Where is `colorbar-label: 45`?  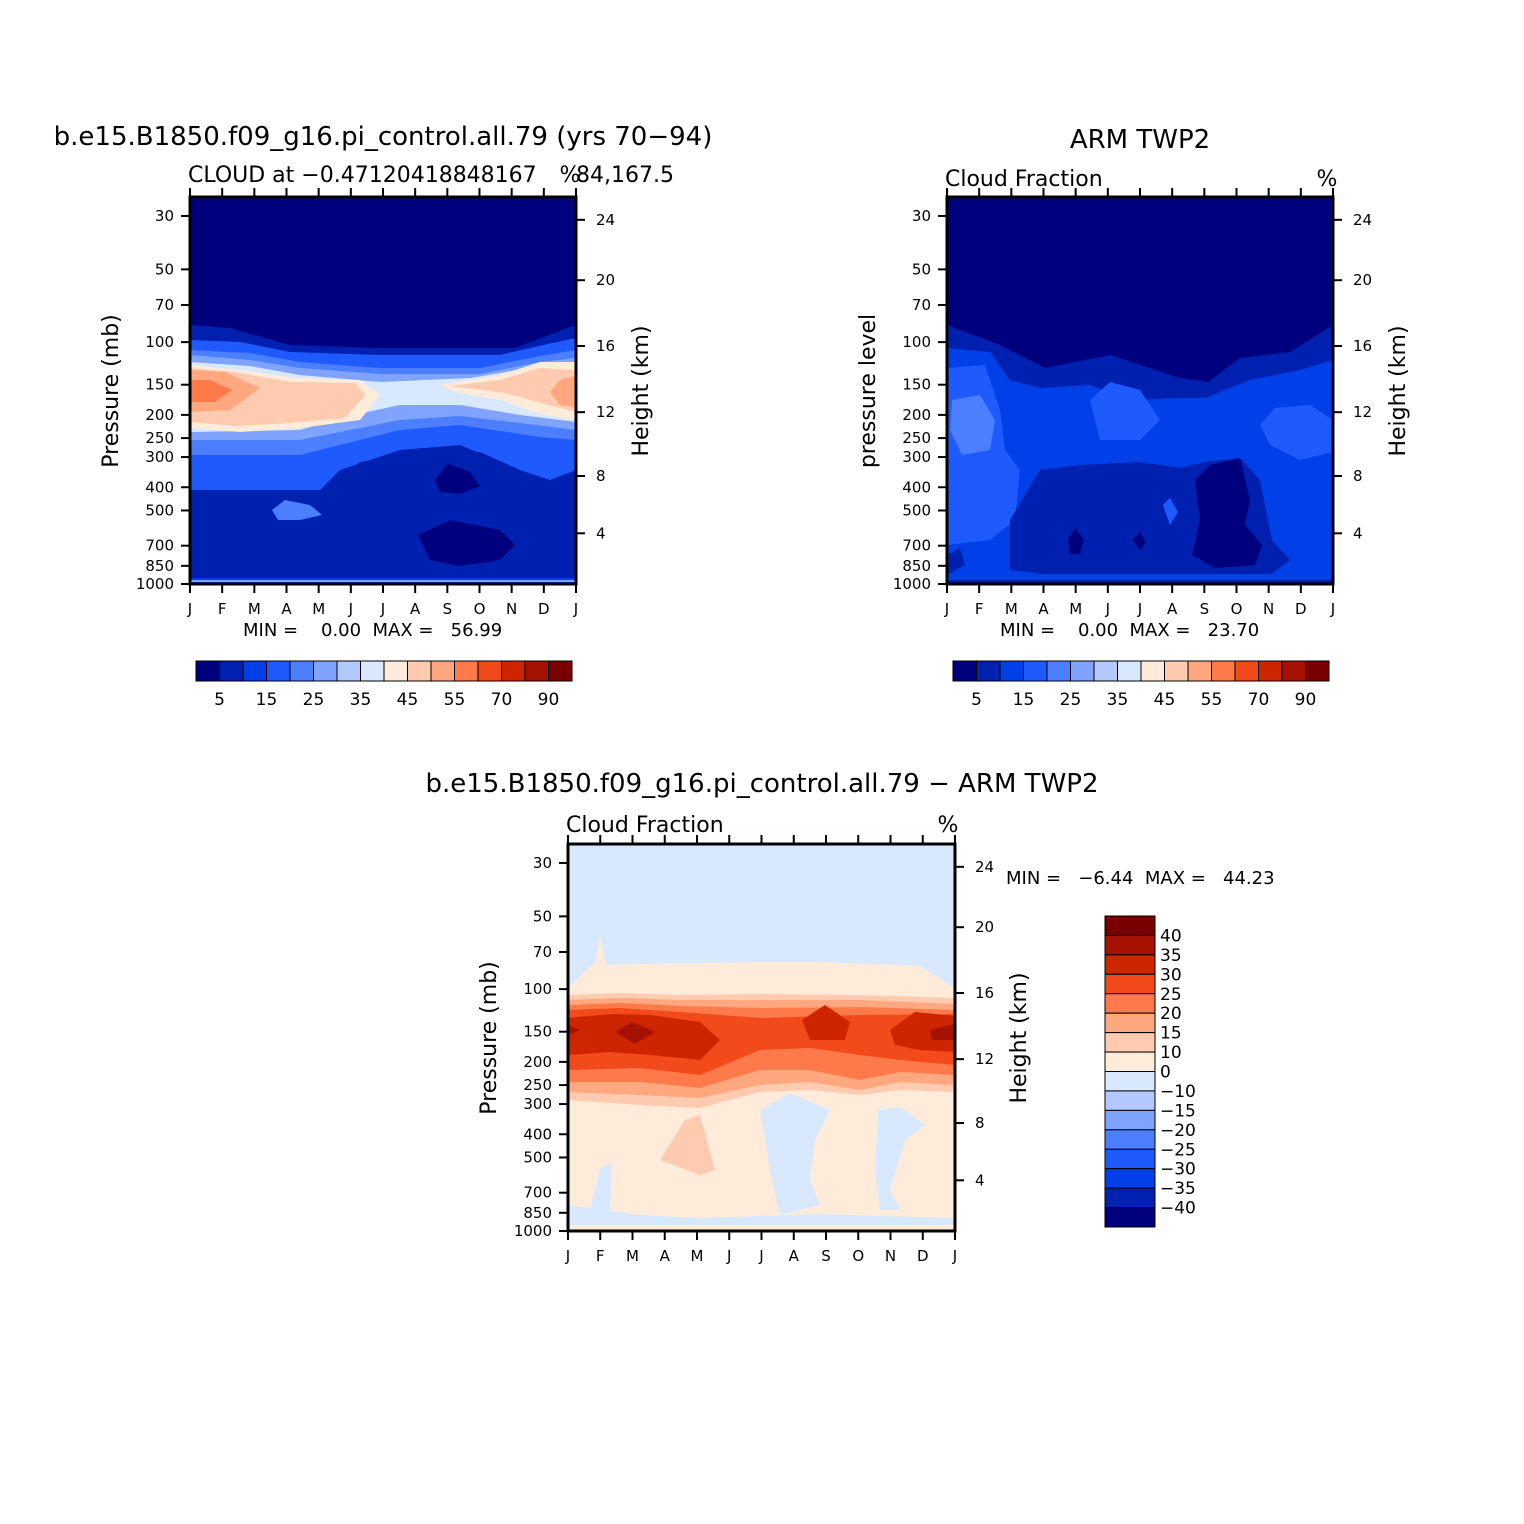
colorbar-label: 45 is located at coordinates (408, 700).